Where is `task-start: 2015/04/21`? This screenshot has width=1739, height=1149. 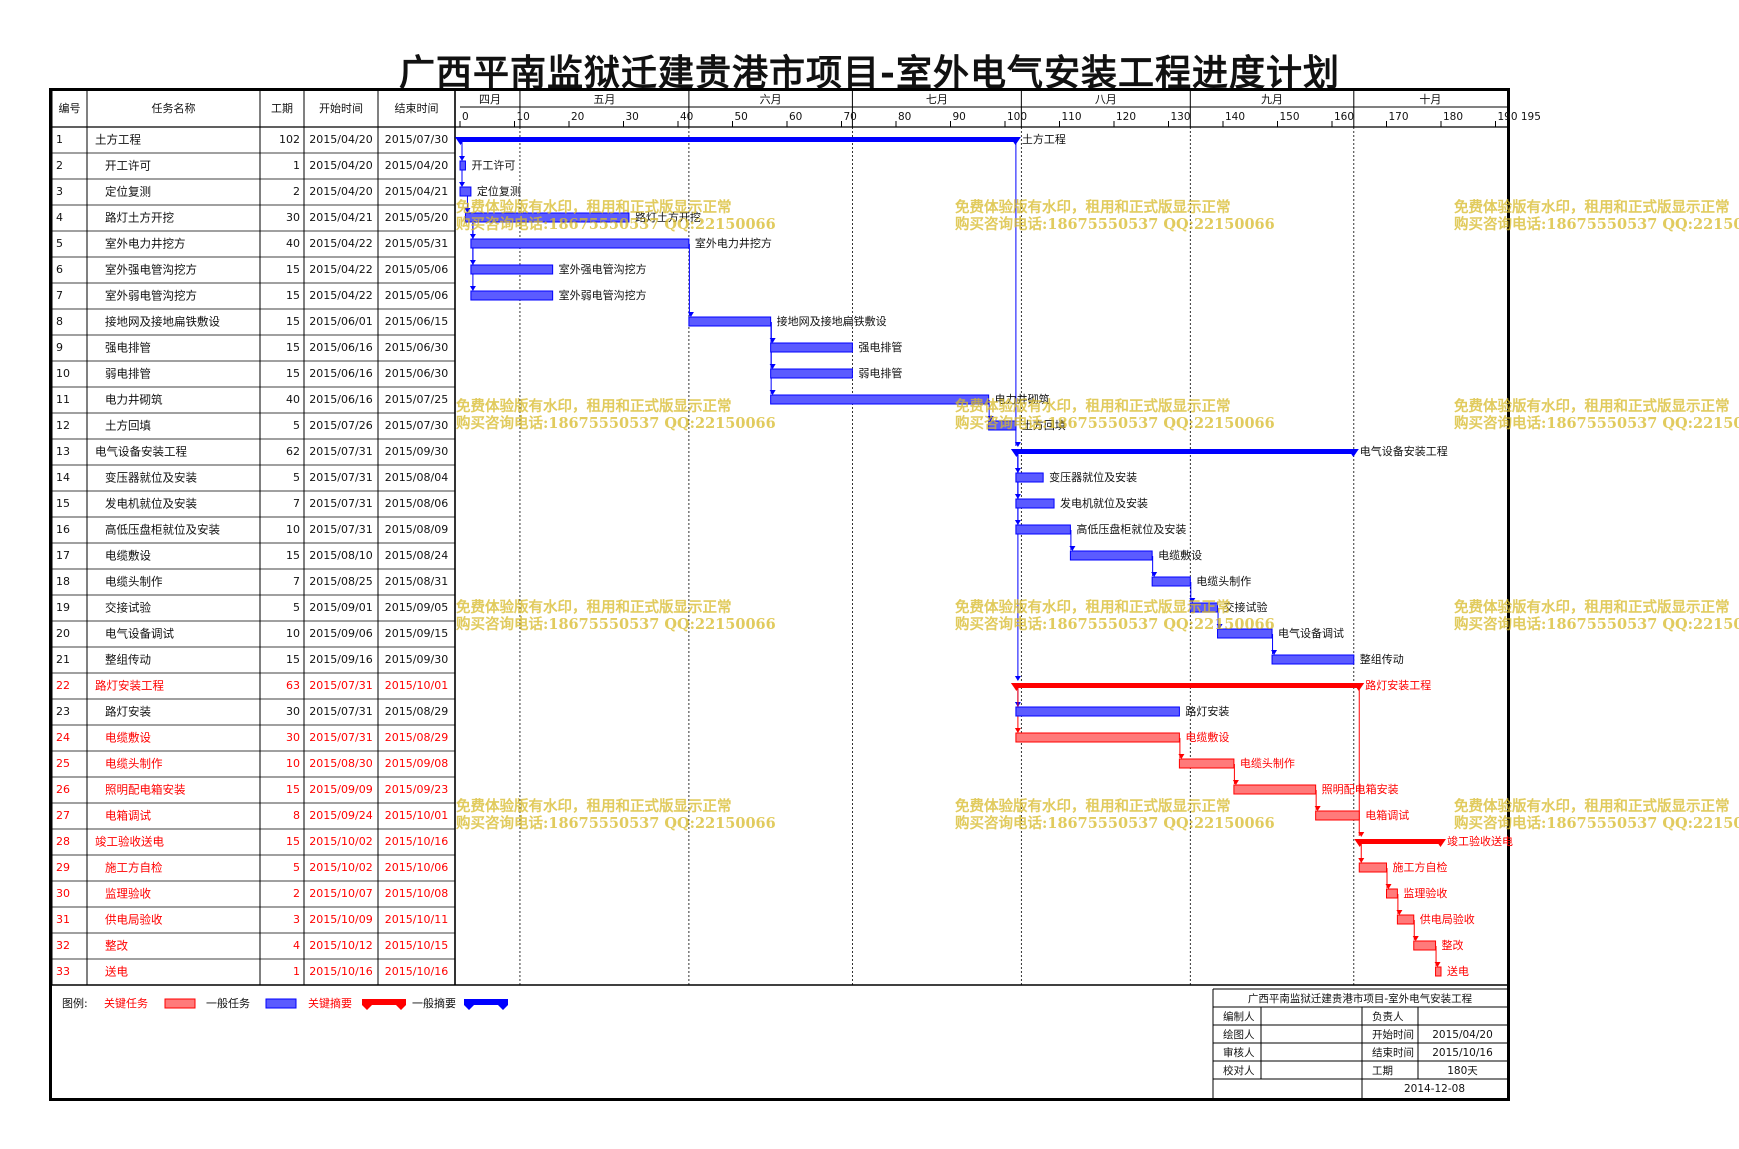 task-start: 2015/04/21 is located at coordinates (340, 217).